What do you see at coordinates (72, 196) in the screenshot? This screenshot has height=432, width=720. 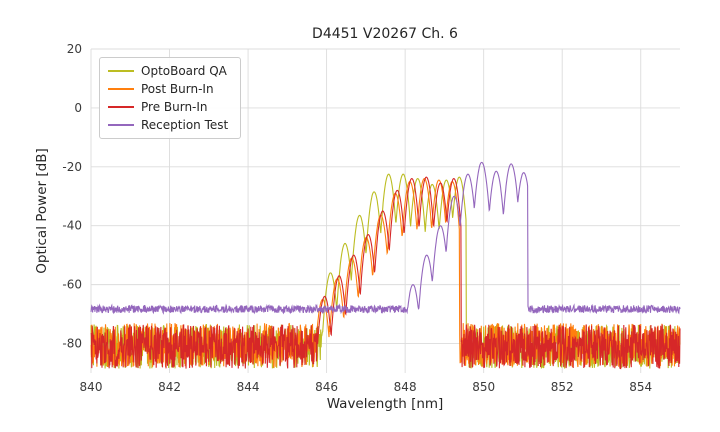 I see `y-tick-labels: 20 0 -20 -40 -60 -80` at bounding box center [72, 196].